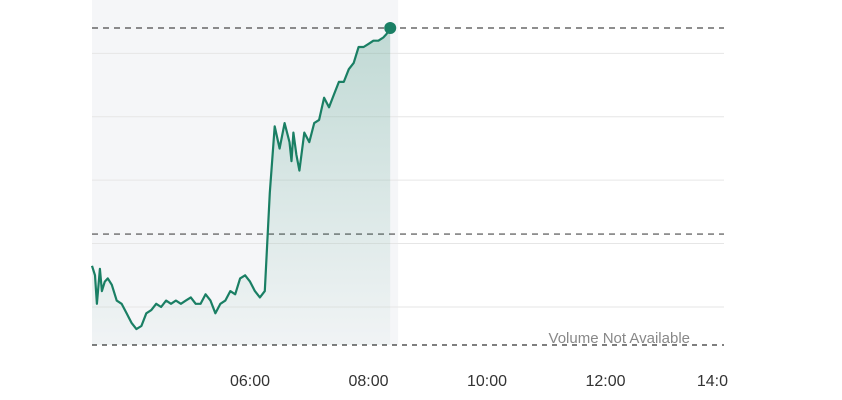 This screenshot has width=842, height=400. Describe the element at coordinates (390, 28) in the screenshot. I see `last-price-dot` at that location.